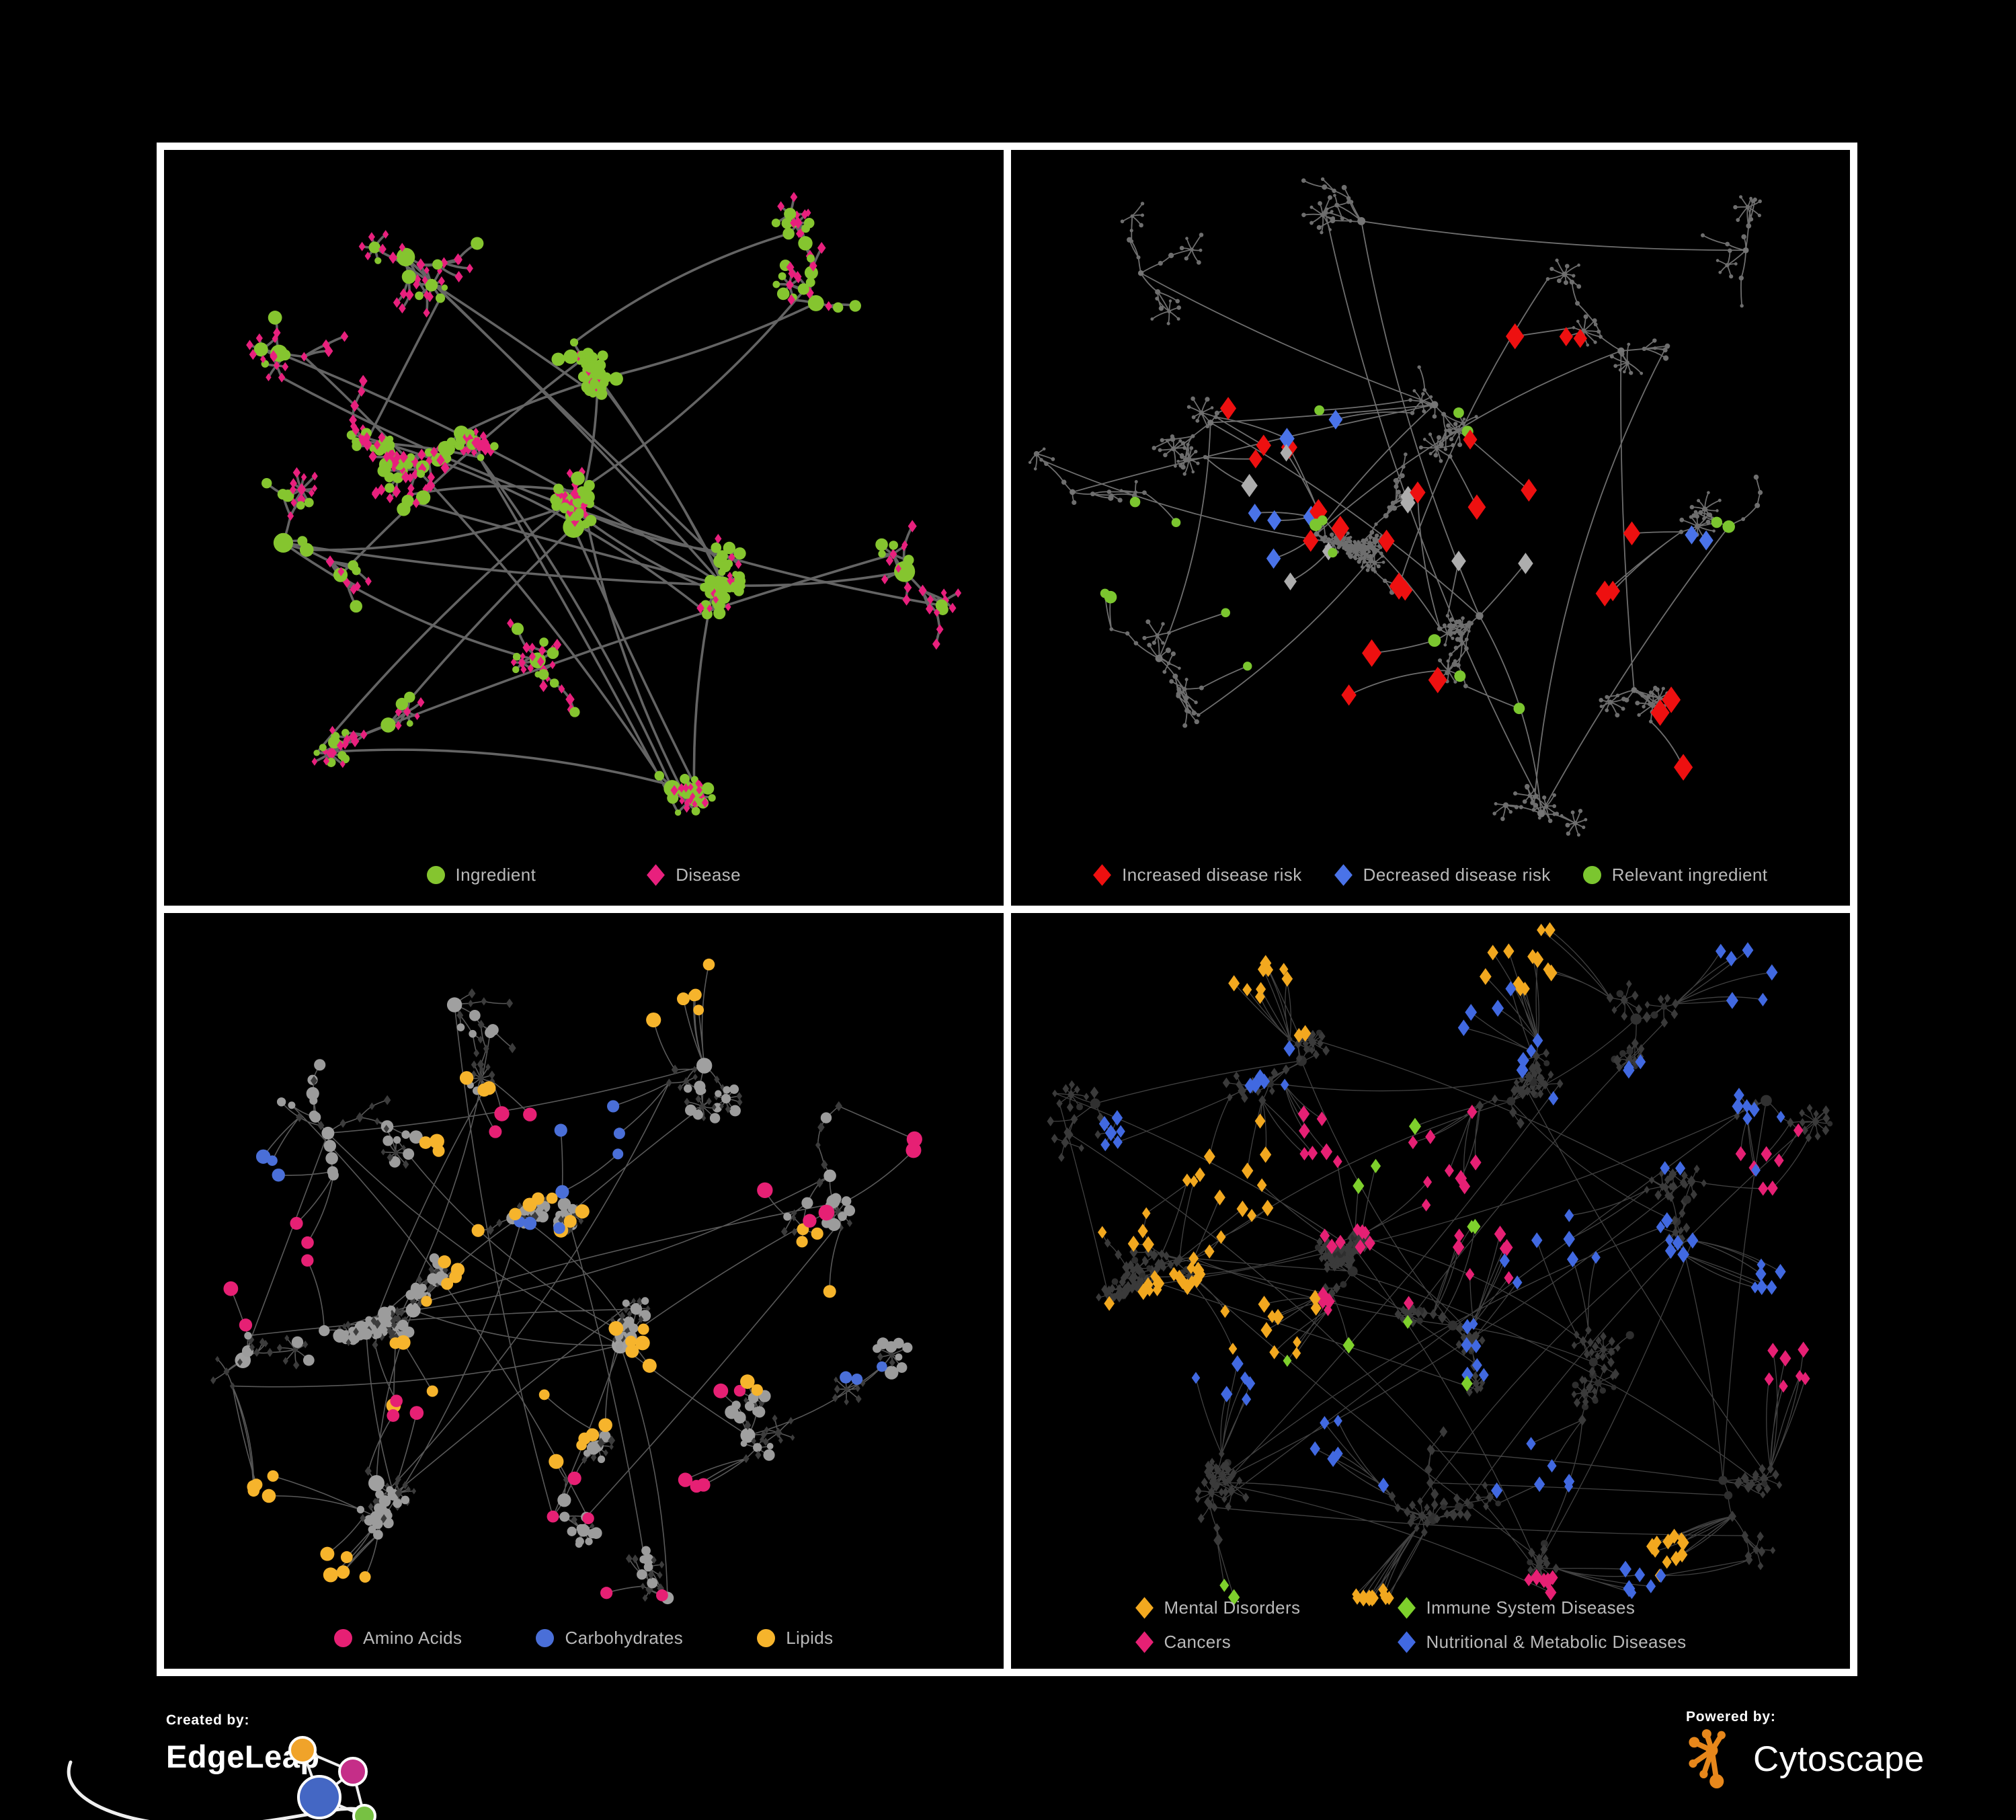  I want to click on legend-ingredient-disease: Ingredient Disease, so click(584, 875).